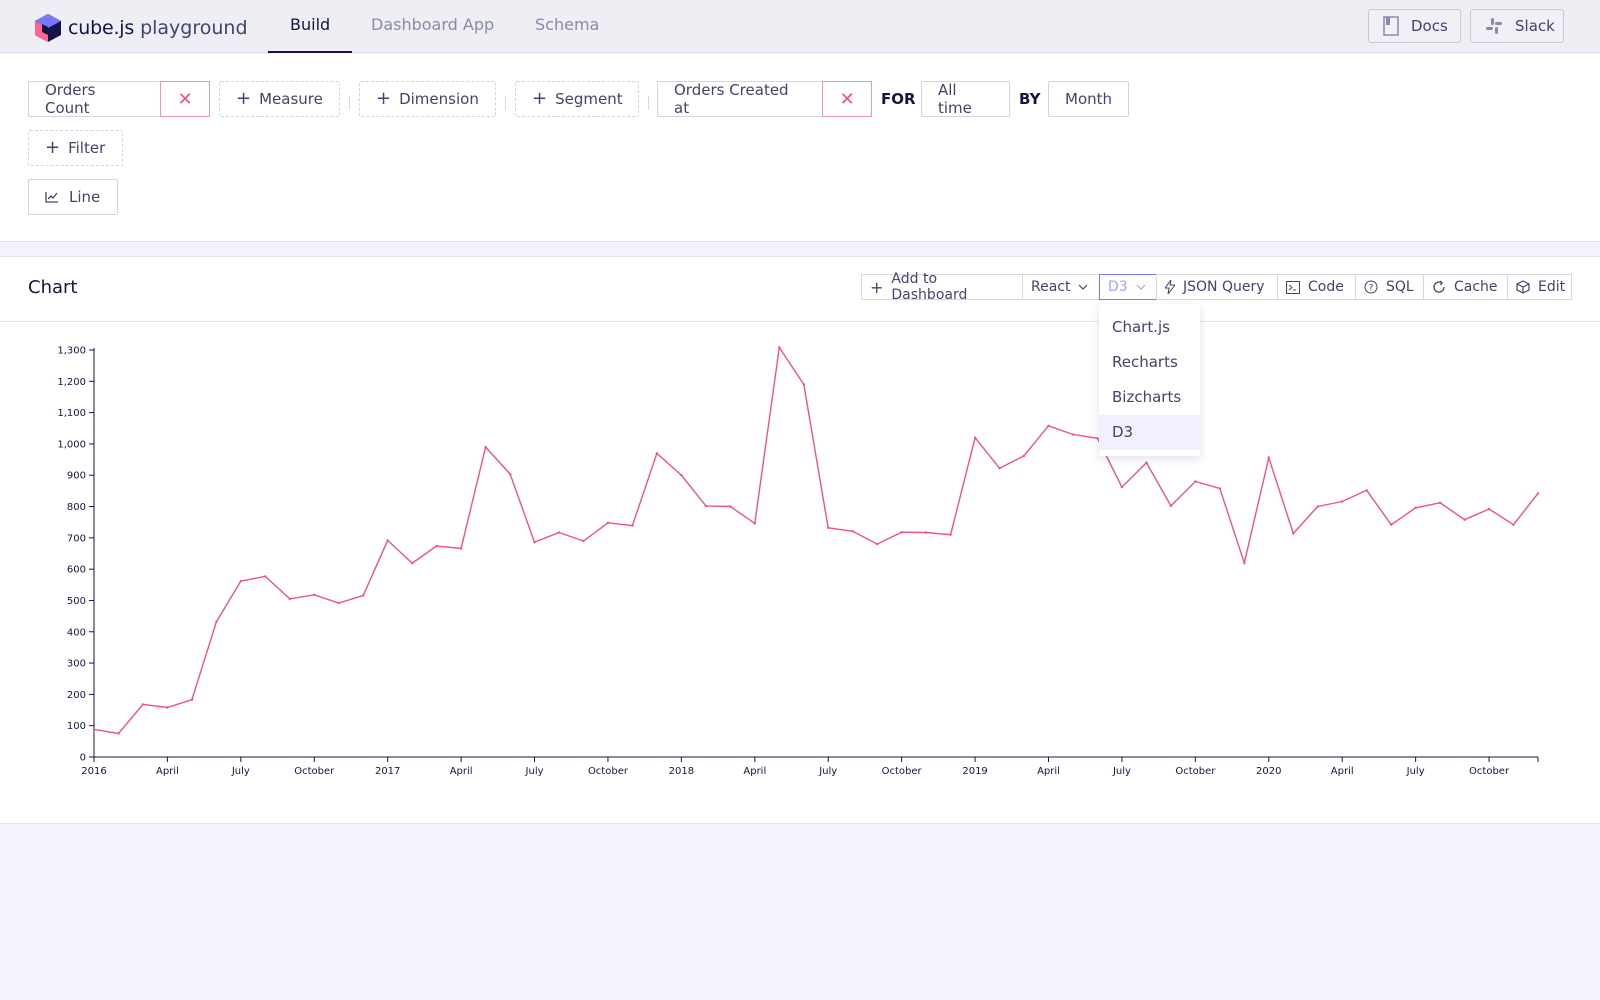  I want to click on slack-button: Slack, so click(1517, 26).